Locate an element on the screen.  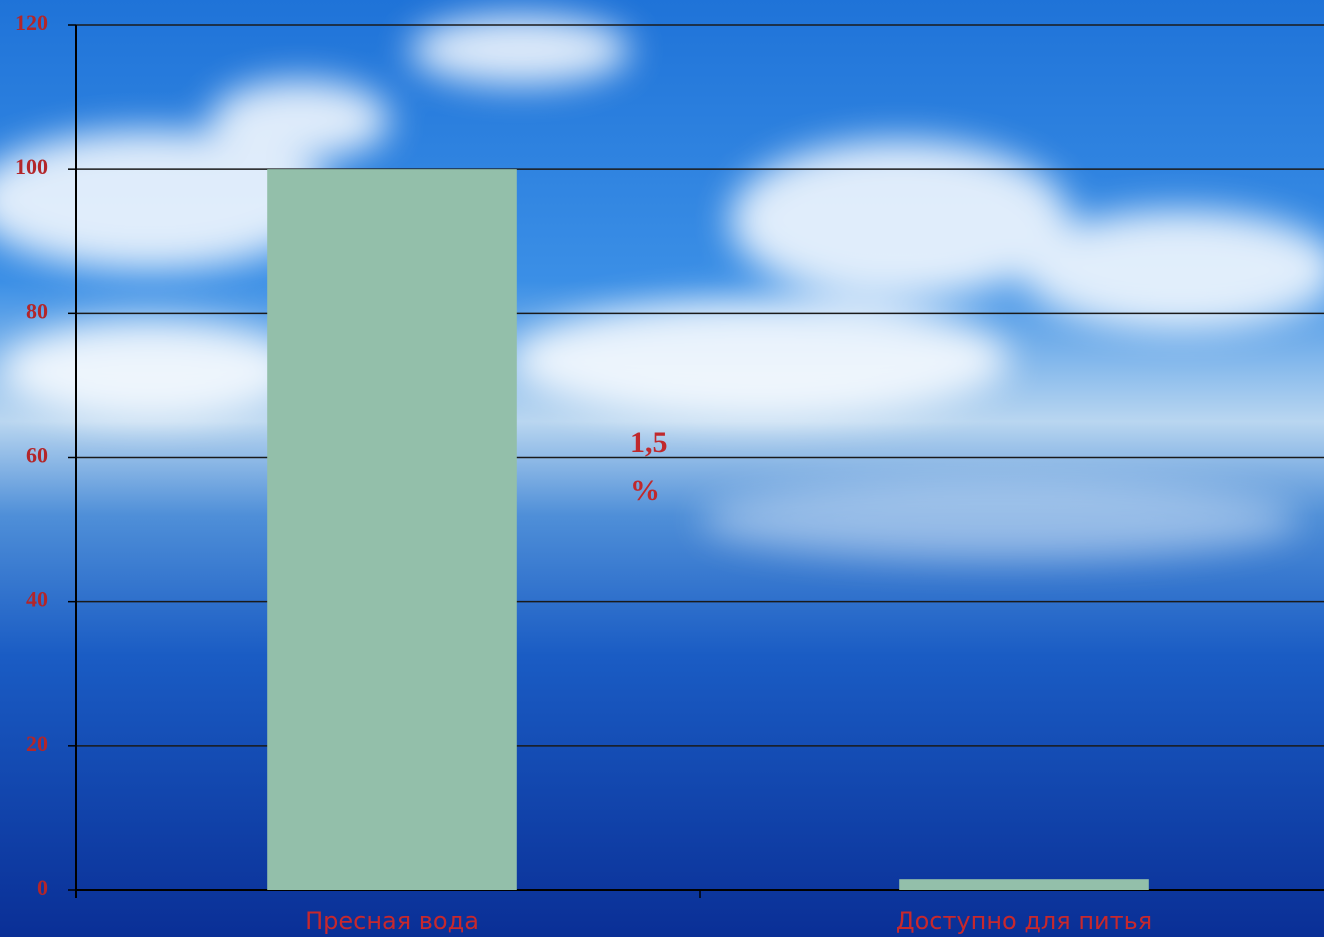
y-tick-label: 0 is located at coordinates (42, 887).